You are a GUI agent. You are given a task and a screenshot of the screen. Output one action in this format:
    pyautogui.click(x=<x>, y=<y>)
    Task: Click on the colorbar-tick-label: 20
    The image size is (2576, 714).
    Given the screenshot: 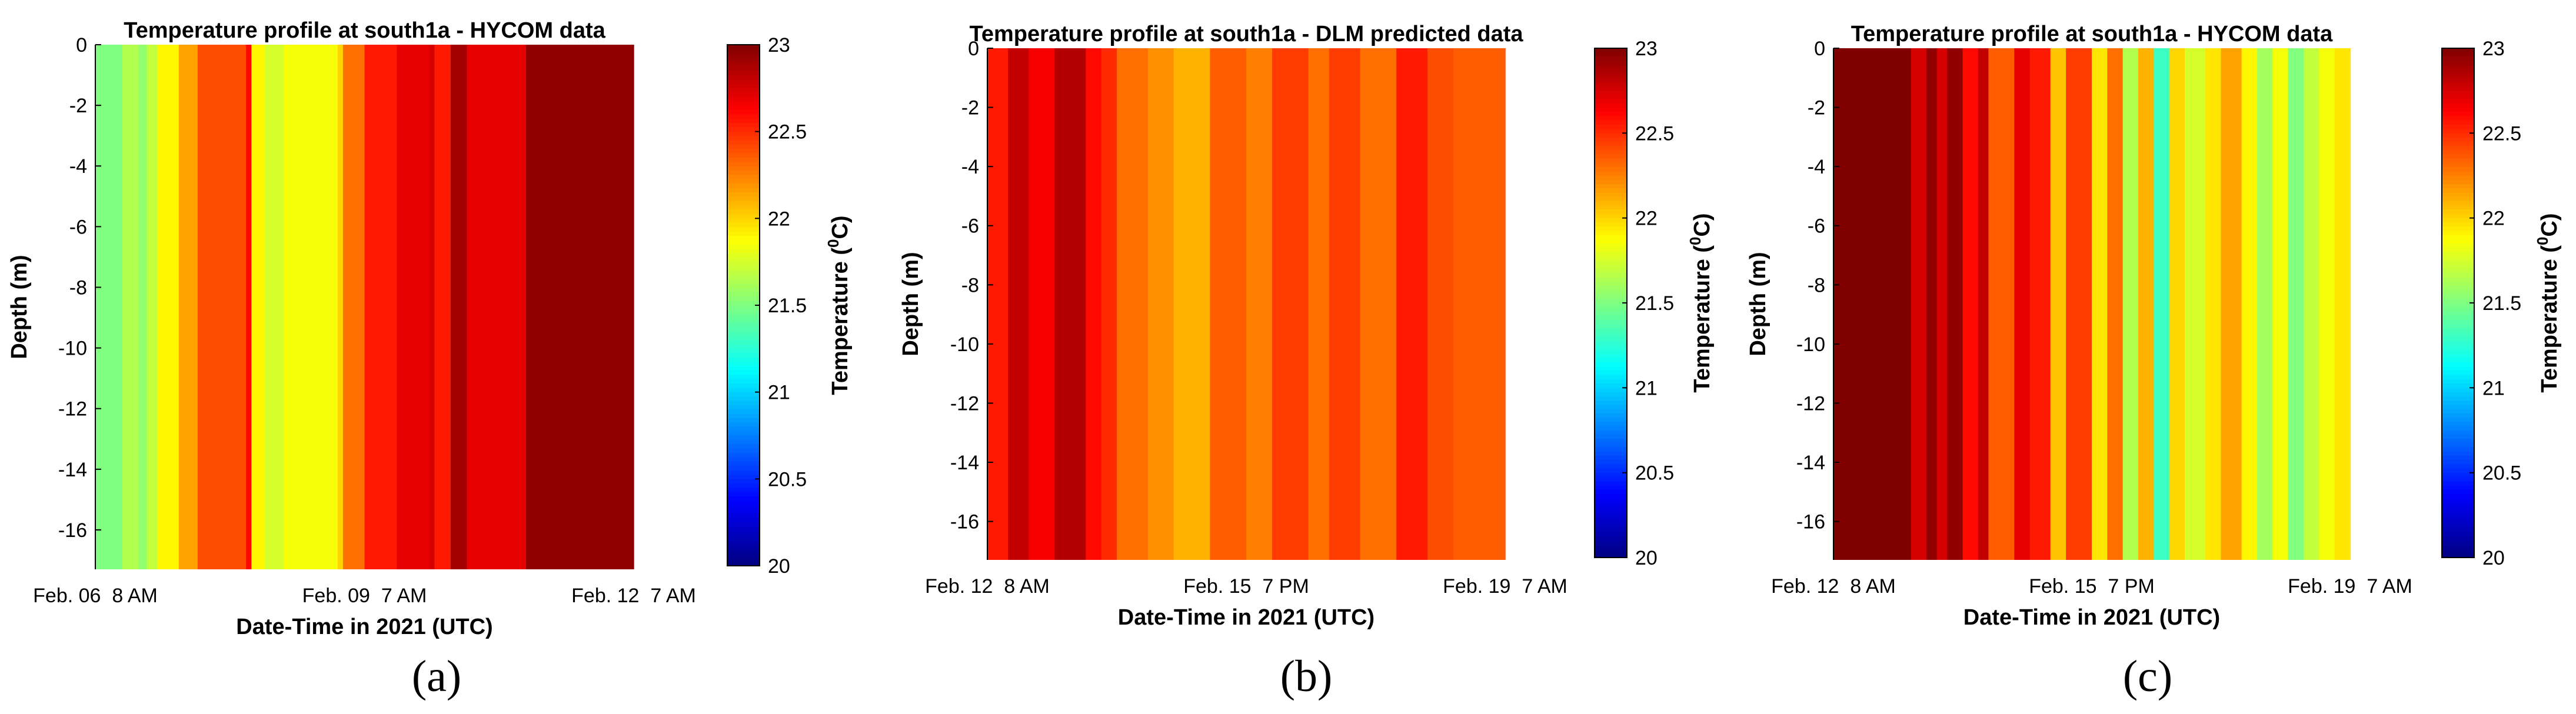 What is the action you would take?
    pyautogui.click(x=779, y=566)
    